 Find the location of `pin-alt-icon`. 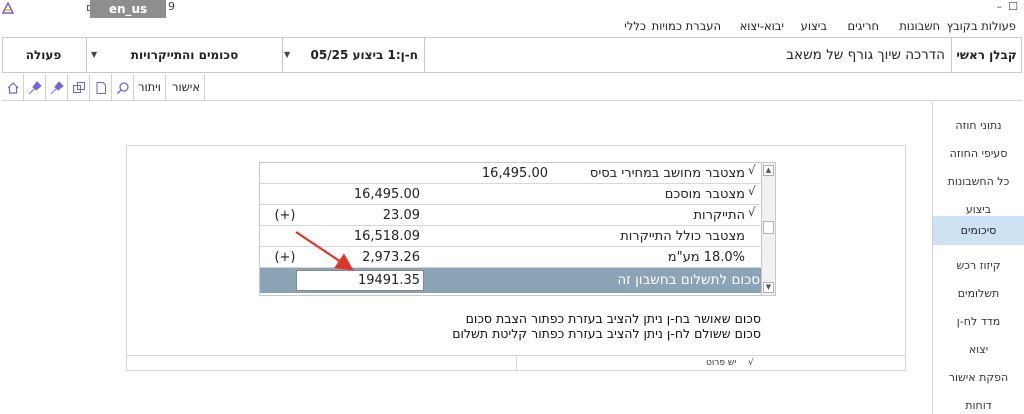

pin-alt-icon is located at coordinates (57, 87).